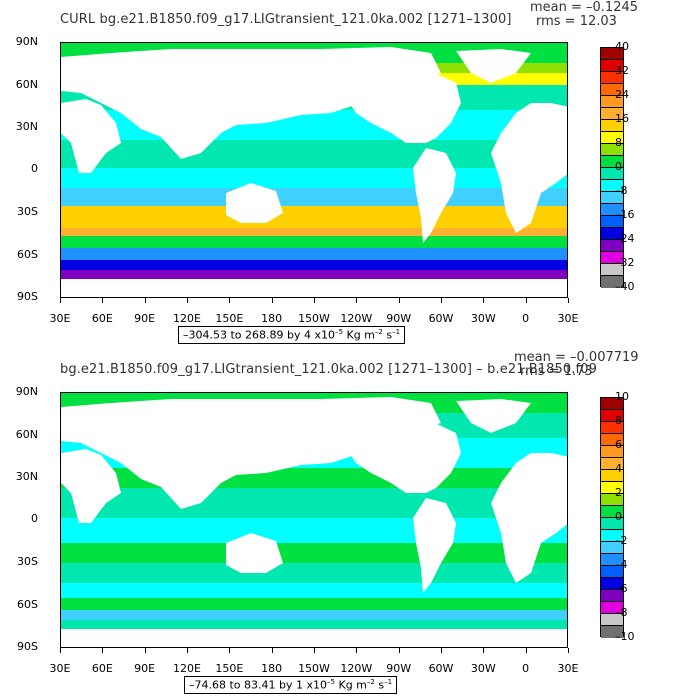 The width and height of the screenshot is (700, 700). Describe the element at coordinates (403, 457) in the screenshot. I see `north-america-land` at that location.